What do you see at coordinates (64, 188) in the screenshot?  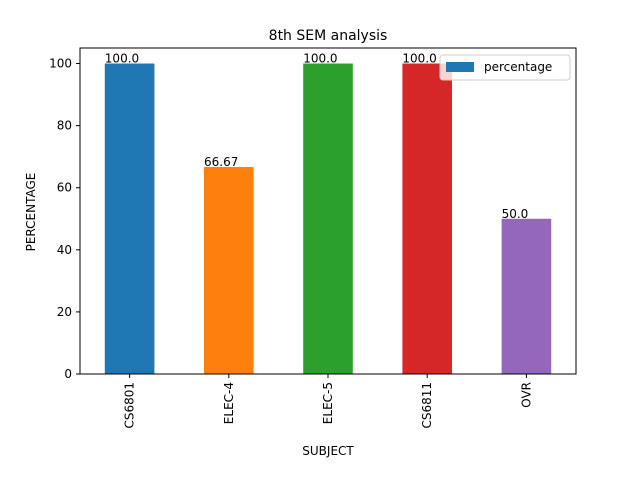 I see `y-tick-label-60: 60` at bounding box center [64, 188].